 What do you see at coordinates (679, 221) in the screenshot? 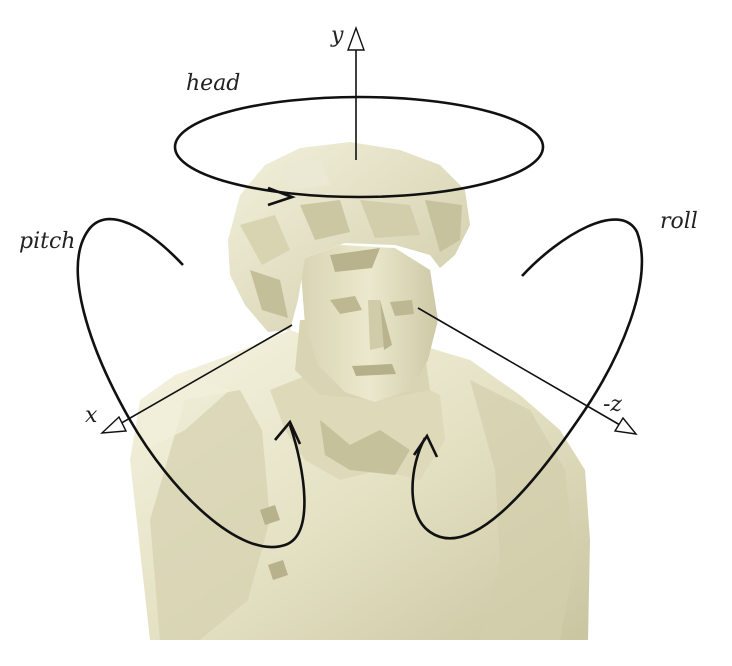
I see `roll-label: roll` at bounding box center [679, 221].